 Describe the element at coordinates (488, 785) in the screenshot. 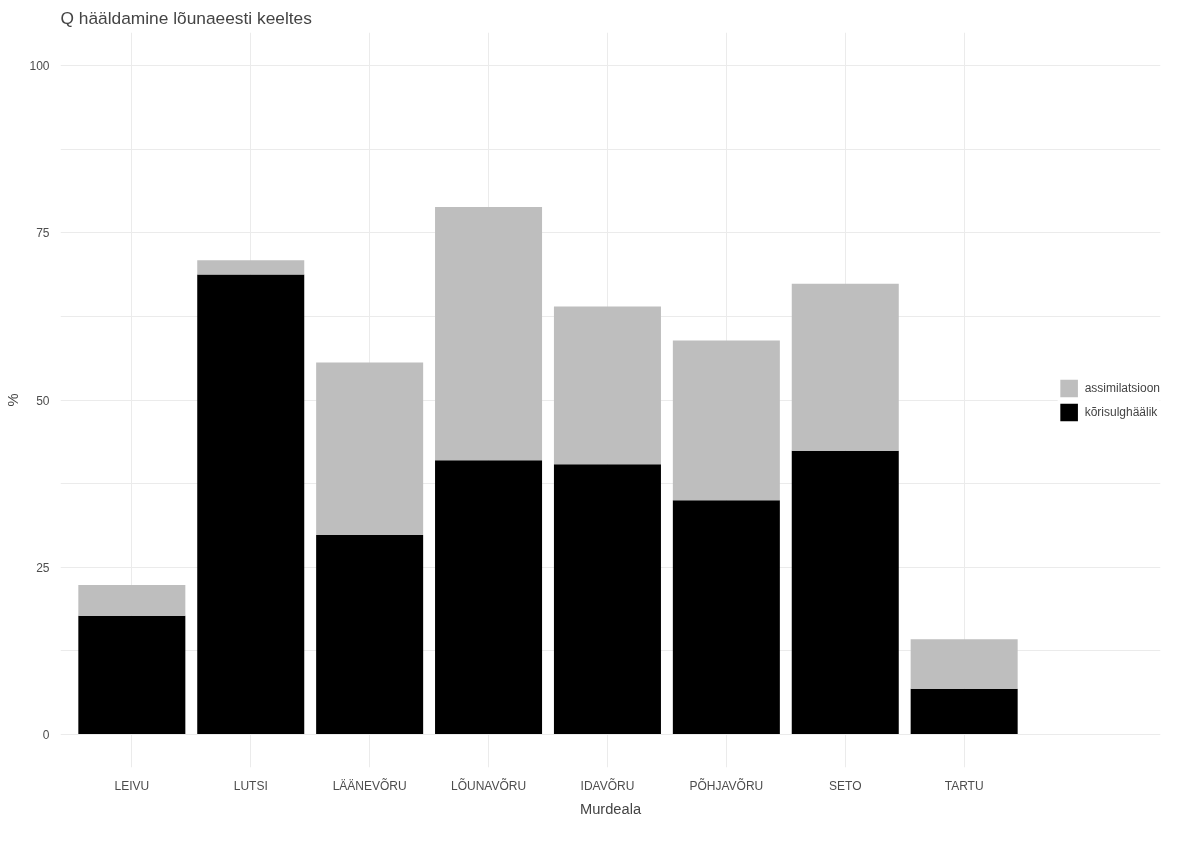

I see `x-tick-label: LÕUNAVÕRU` at that location.